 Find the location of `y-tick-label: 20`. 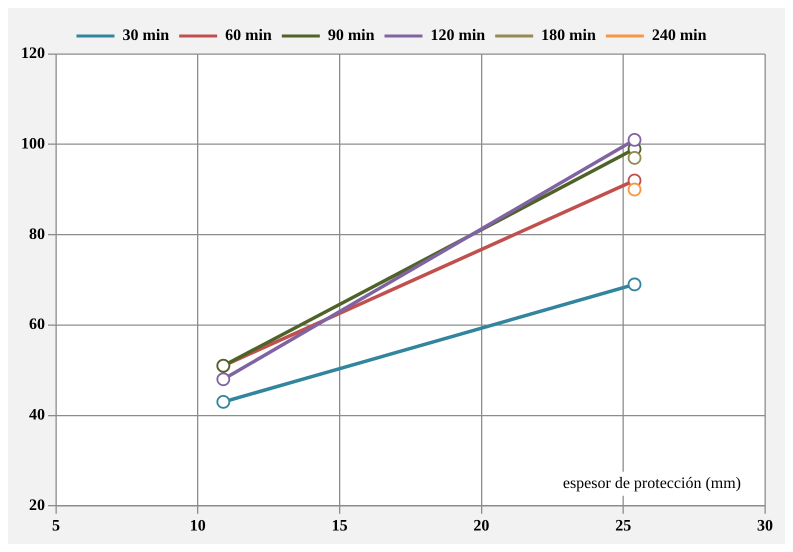

y-tick-label: 20 is located at coordinates (37, 505).